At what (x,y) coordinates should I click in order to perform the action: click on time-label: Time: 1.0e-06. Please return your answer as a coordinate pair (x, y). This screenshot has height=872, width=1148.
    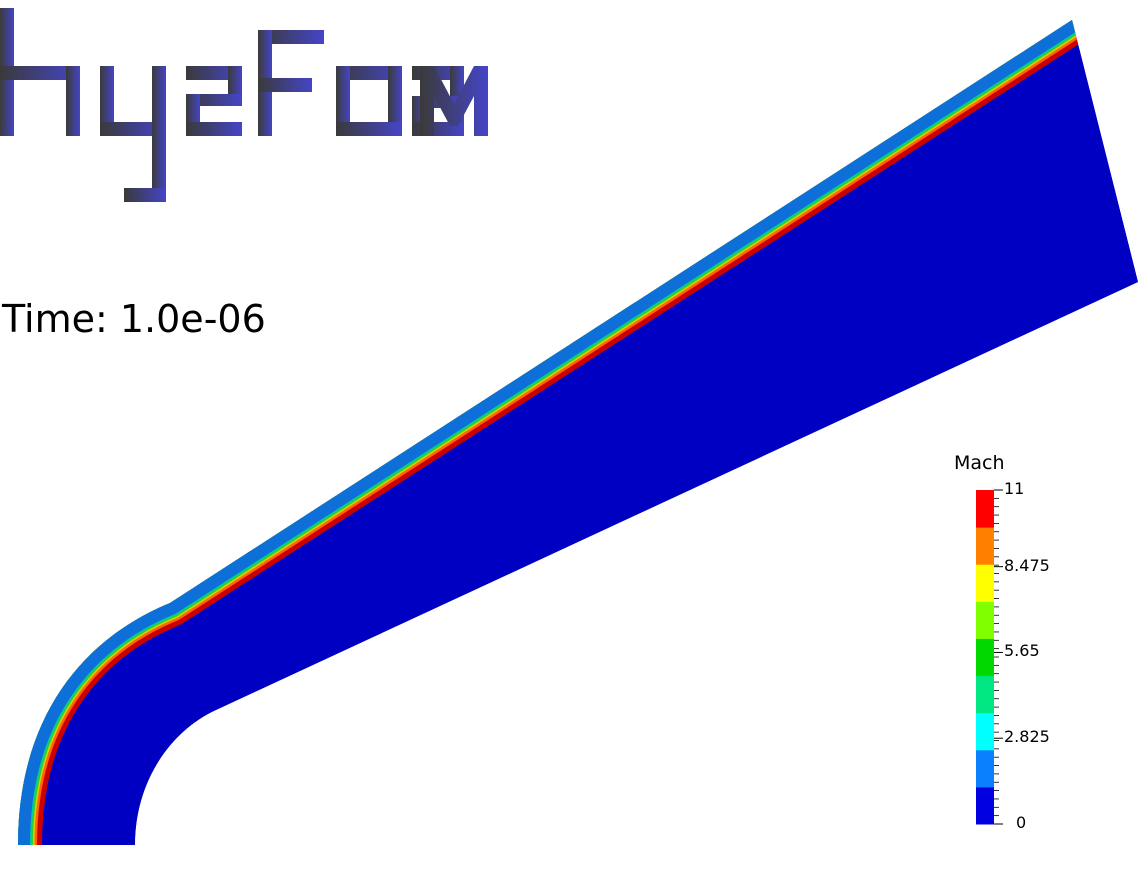
    Looking at the image, I should click on (134, 319).